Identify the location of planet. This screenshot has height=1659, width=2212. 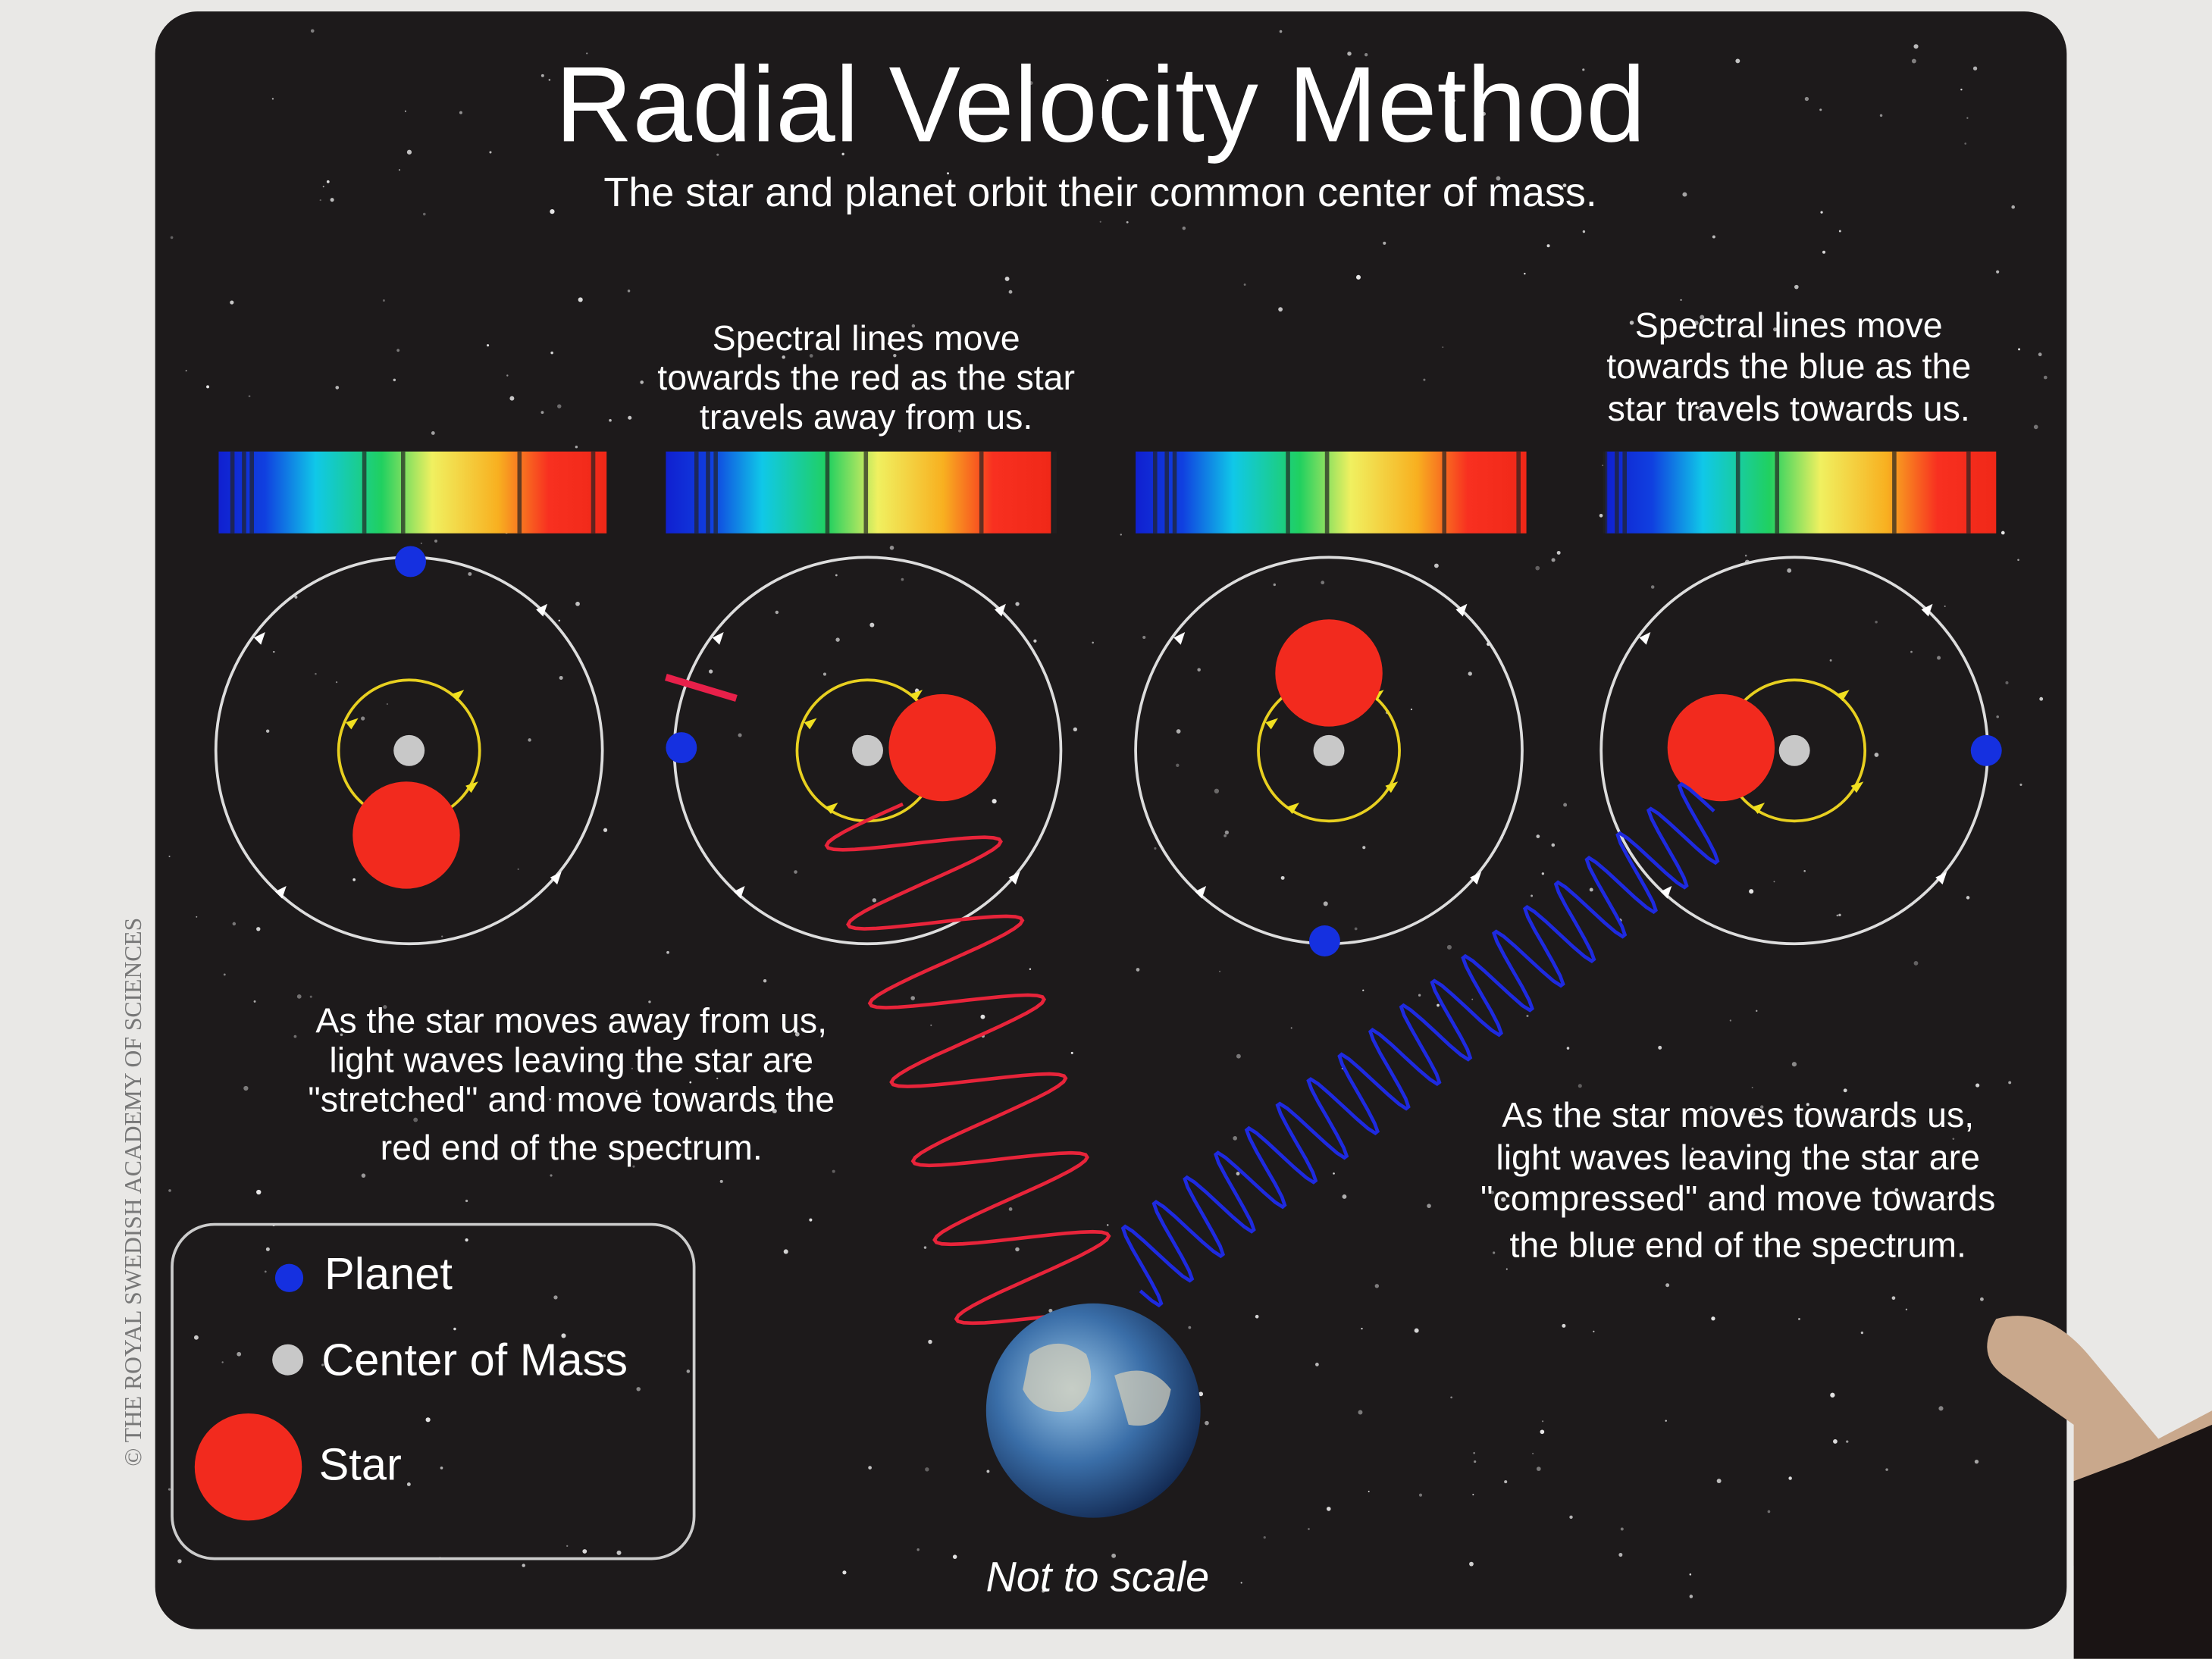
(681, 748).